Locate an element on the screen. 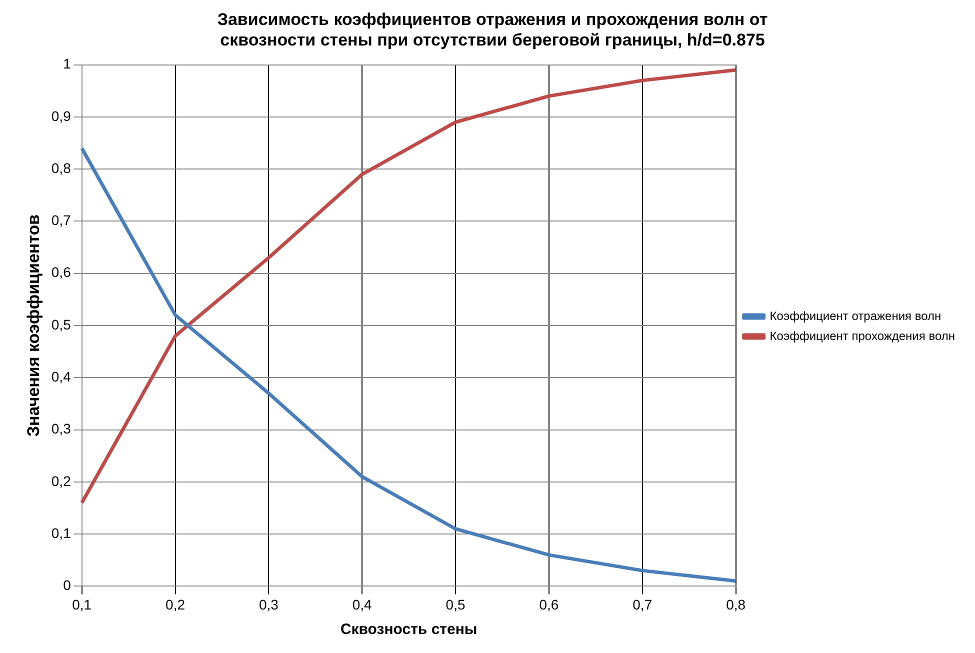  x-tick-label: 0,2 is located at coordinates (176, 604).